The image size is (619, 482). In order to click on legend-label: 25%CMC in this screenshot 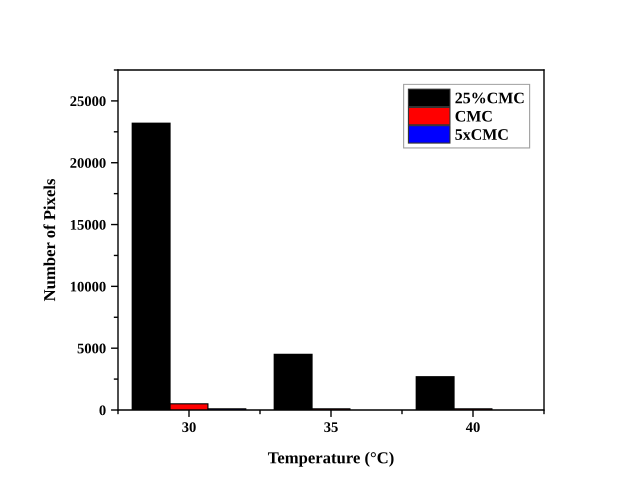, I will do `click(489, 98)`.